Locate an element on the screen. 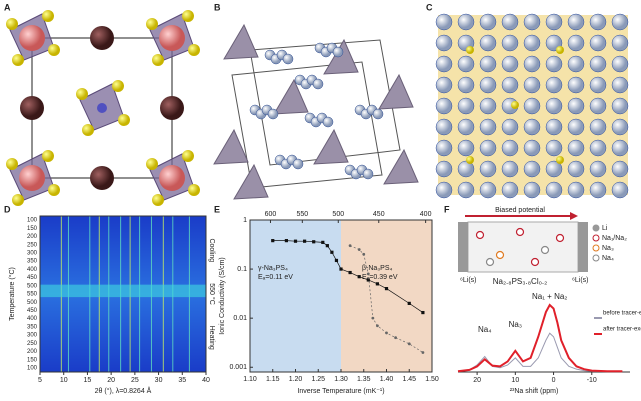 The width and height of the screenshot is (641, 401). y-tick-label: 550 is located at coordinates (32, 295).